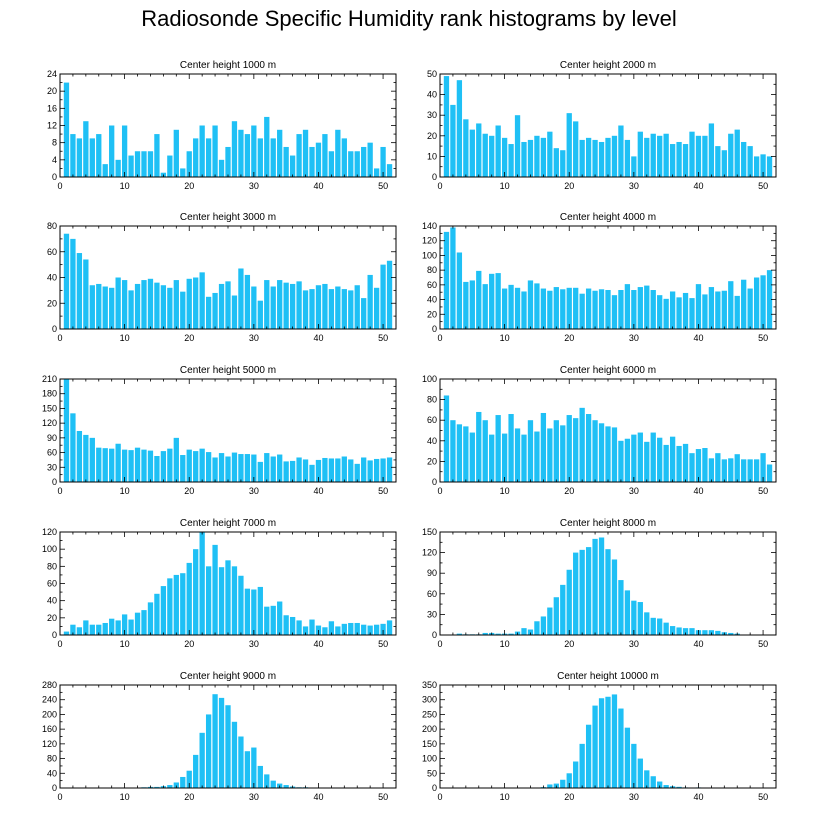 Image resolution: width=818 pixels, height=824 pixels. What do you see at coordinates (429, 255) in the screenshot?
I see `y-tick-label: 100` at bounding box center [429, 255].